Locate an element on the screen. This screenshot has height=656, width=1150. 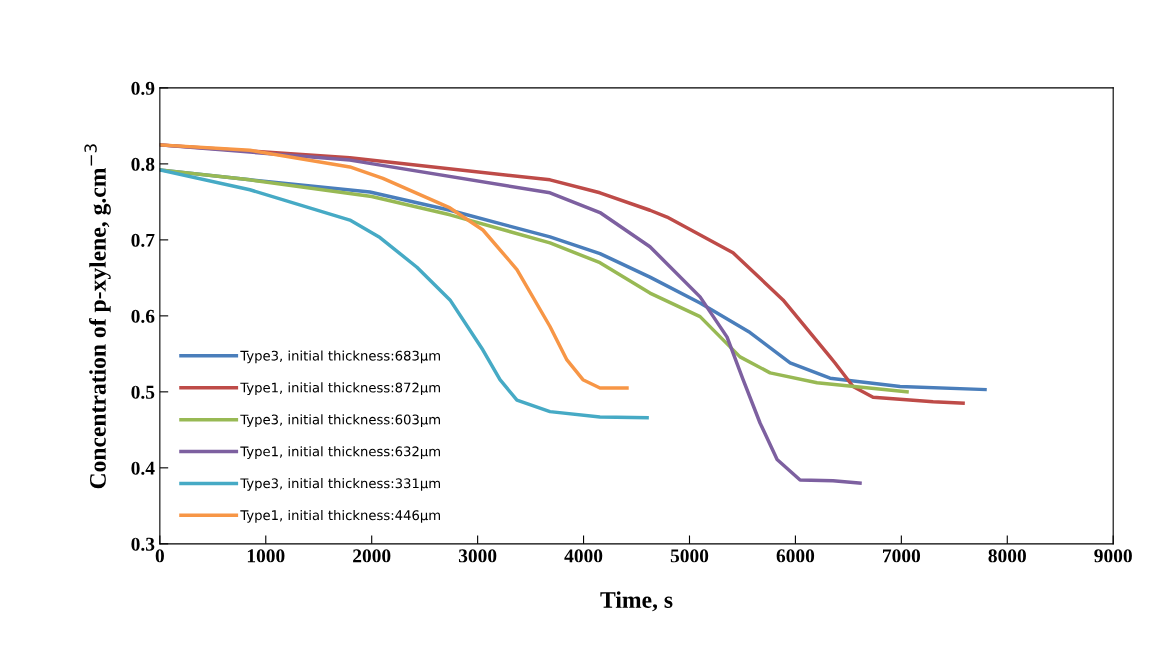
y-tick-label: 0.5 is located at coordinates (143, 392).